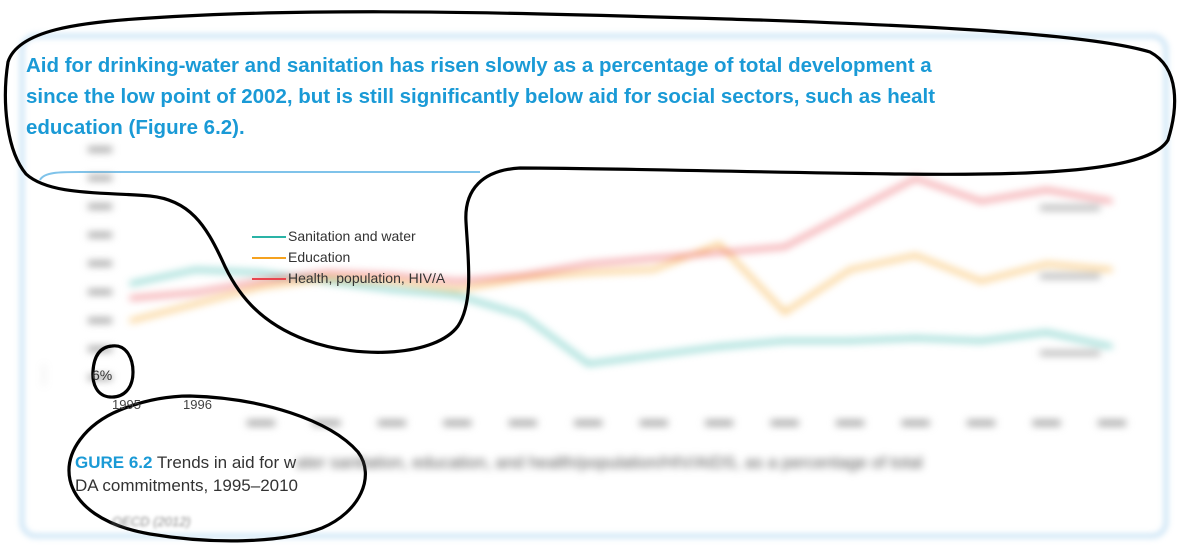  I want to click on x-tick-label-1996: 1996, so click(197, 404).